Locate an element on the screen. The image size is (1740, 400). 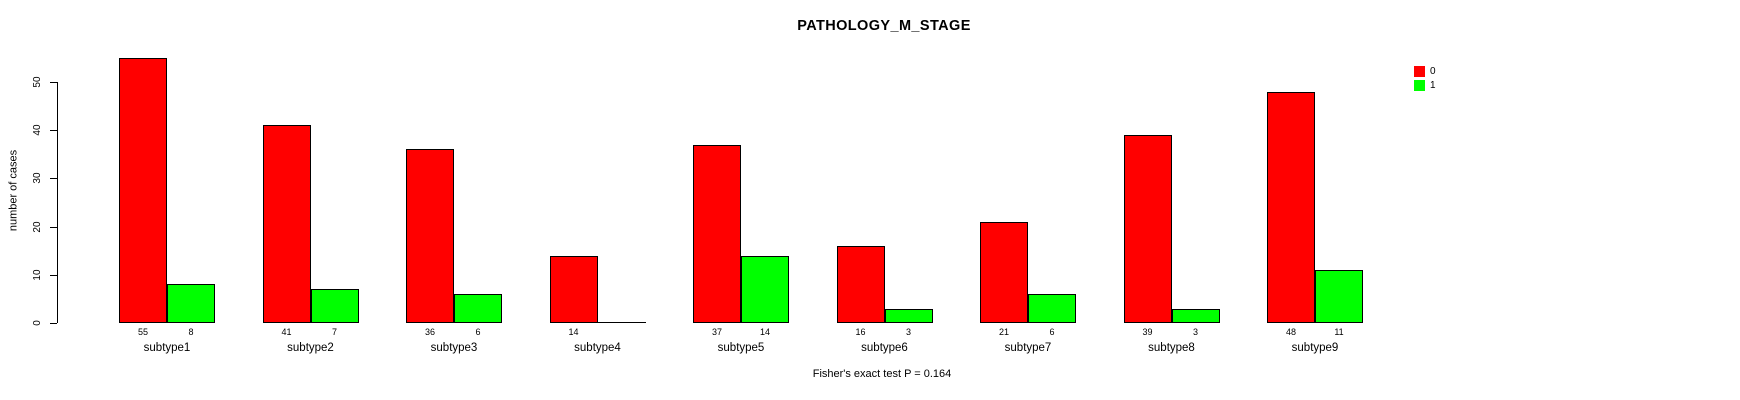
bar-subtype9-series1 is located at coordinates (1339, 296).